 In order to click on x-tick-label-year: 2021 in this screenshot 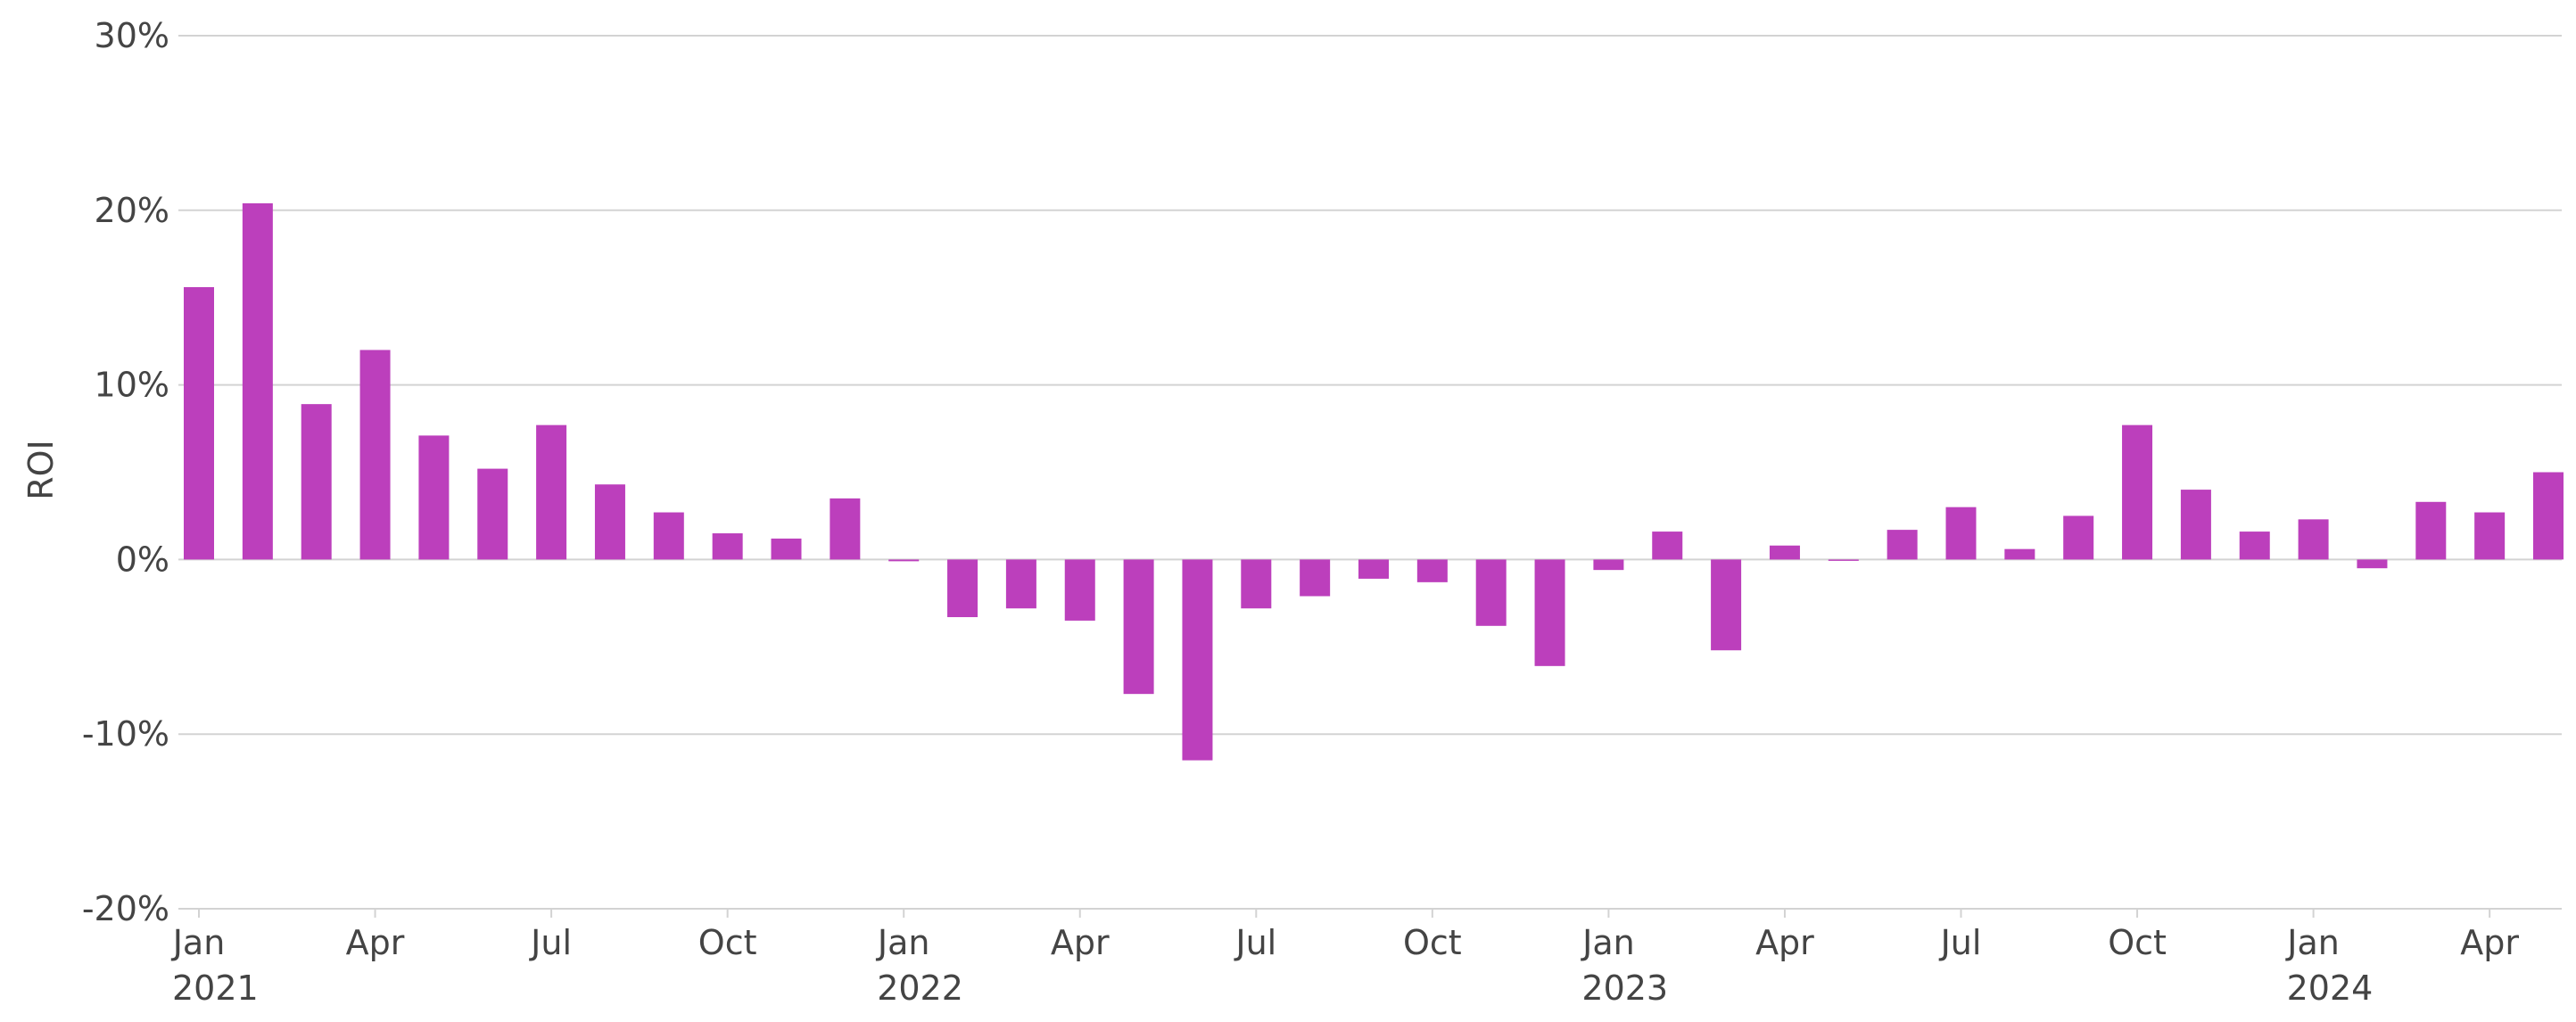, I will do `click(216, 988)`.